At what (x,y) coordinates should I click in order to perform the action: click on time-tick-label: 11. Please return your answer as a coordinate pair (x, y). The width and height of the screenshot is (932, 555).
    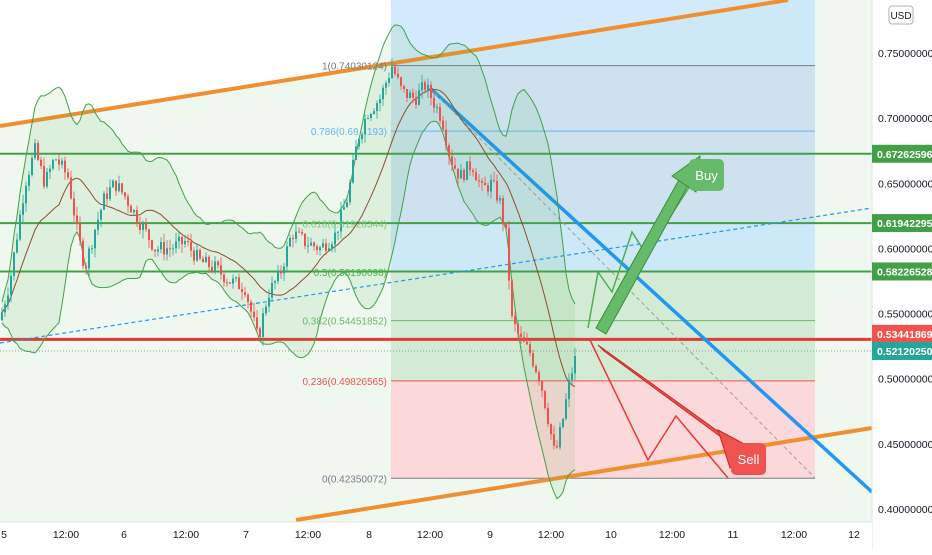
    Looking at the image, I should click on (733, 535).